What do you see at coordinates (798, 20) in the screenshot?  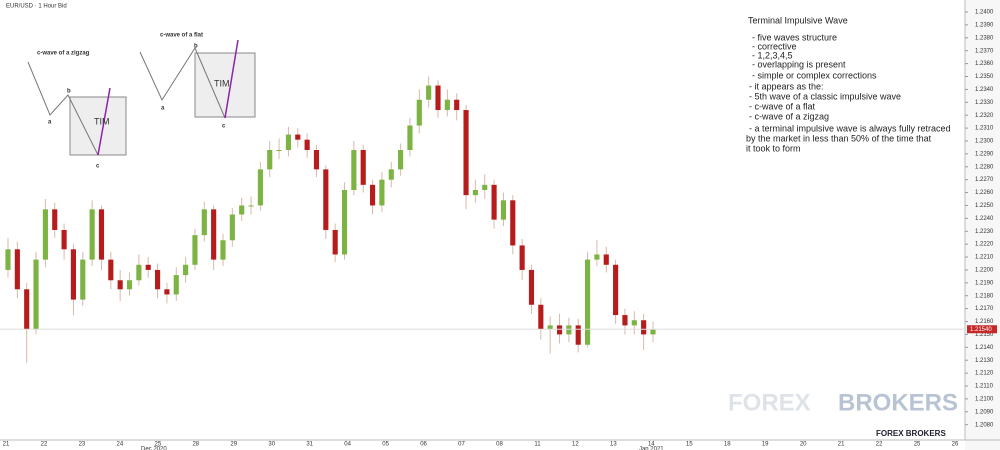 I see `notes-title: Terminal Impulsive Wave` at bounding box center [798, 20].